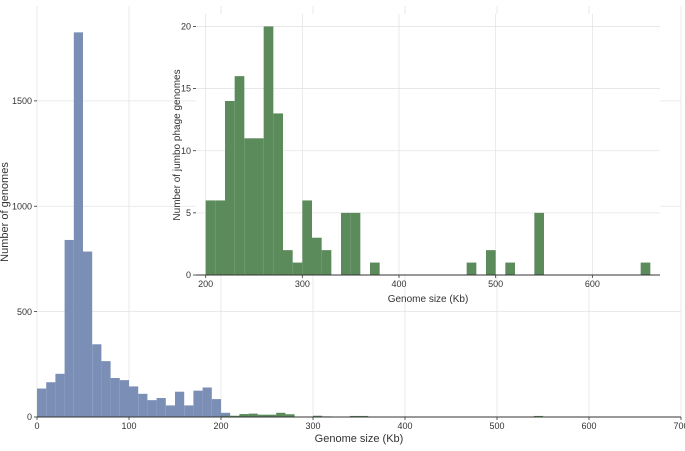 This screenshot has width=685, height=451. Describe the element at coordinates (205, 284) in the screenshot. I see `inset-x-tick-label: 200` at that location.